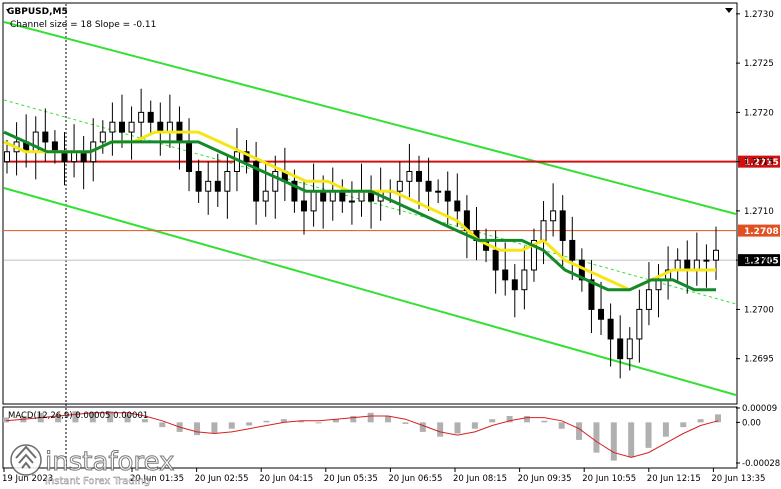 The image size is (781, 489). Describe the element at coordinates (674, 479) in the screenshot. I see `x-tick-label-9: 20 Jun 12:15` at that location.